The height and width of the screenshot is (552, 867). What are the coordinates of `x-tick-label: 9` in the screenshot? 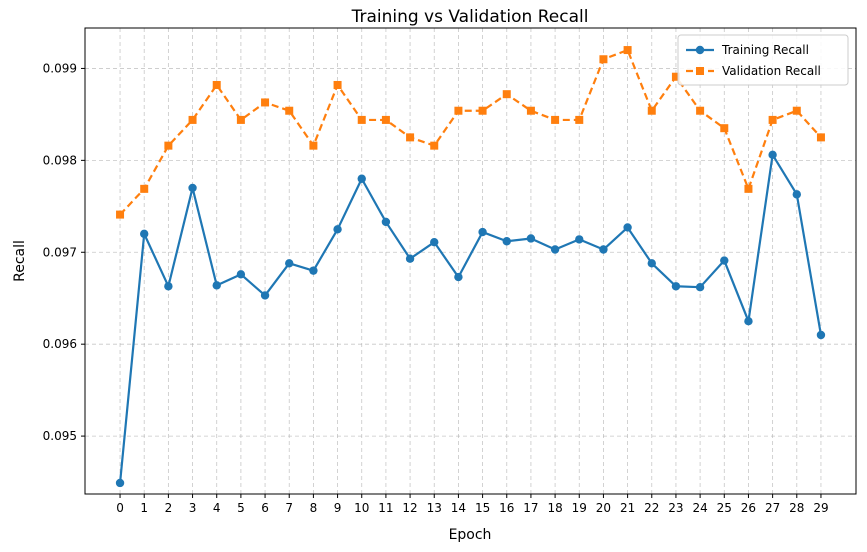 It's located at (338, 508).